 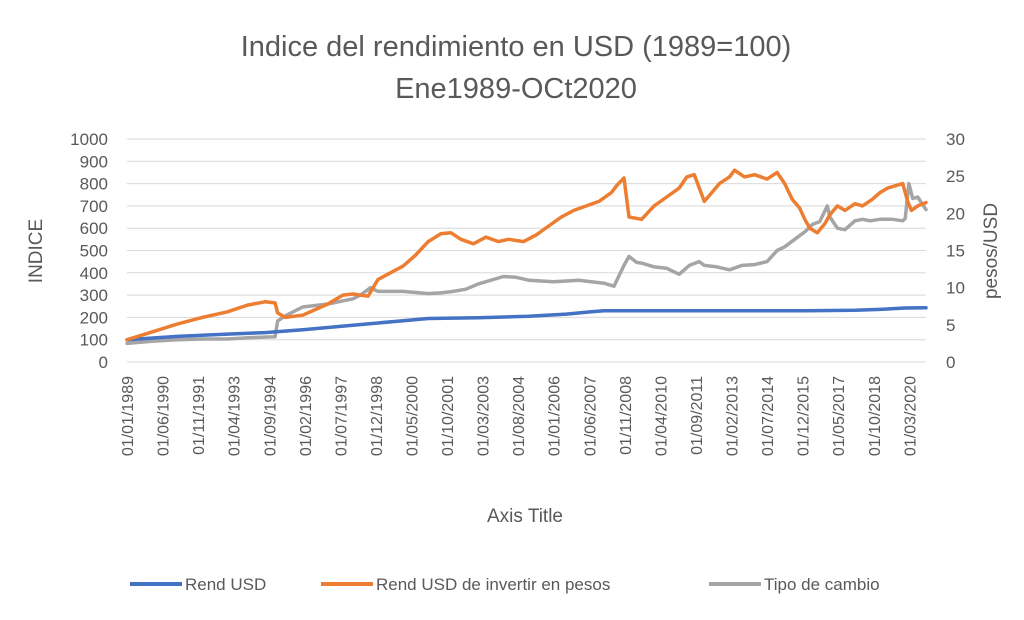 What do you see at coordinates (875, 416) in the screenshot?
I see `x-tick-label: 01/10/2018` at bounding box center [875, 416].